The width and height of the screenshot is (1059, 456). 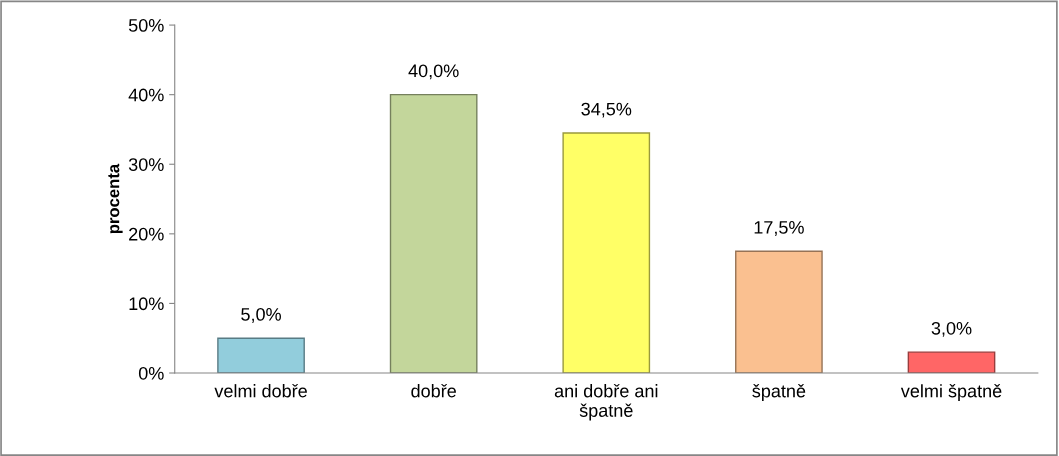 What do you see at coordinates (146, 304) in the screenshot?
I see `y-tick-label: 10%` at bounding box center [146, 304].